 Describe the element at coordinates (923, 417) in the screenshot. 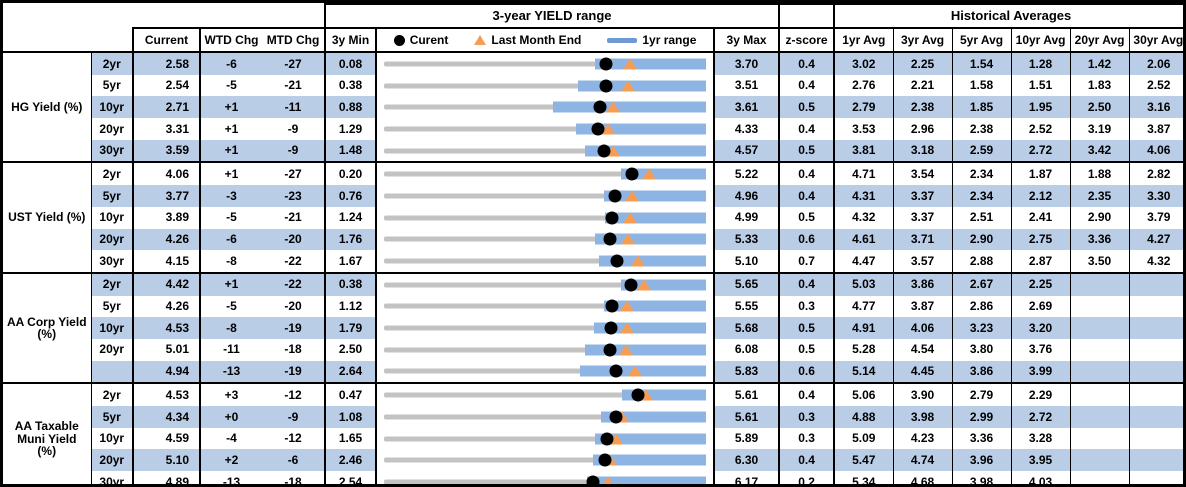

I see `avg-cell: 3.98` at that location.